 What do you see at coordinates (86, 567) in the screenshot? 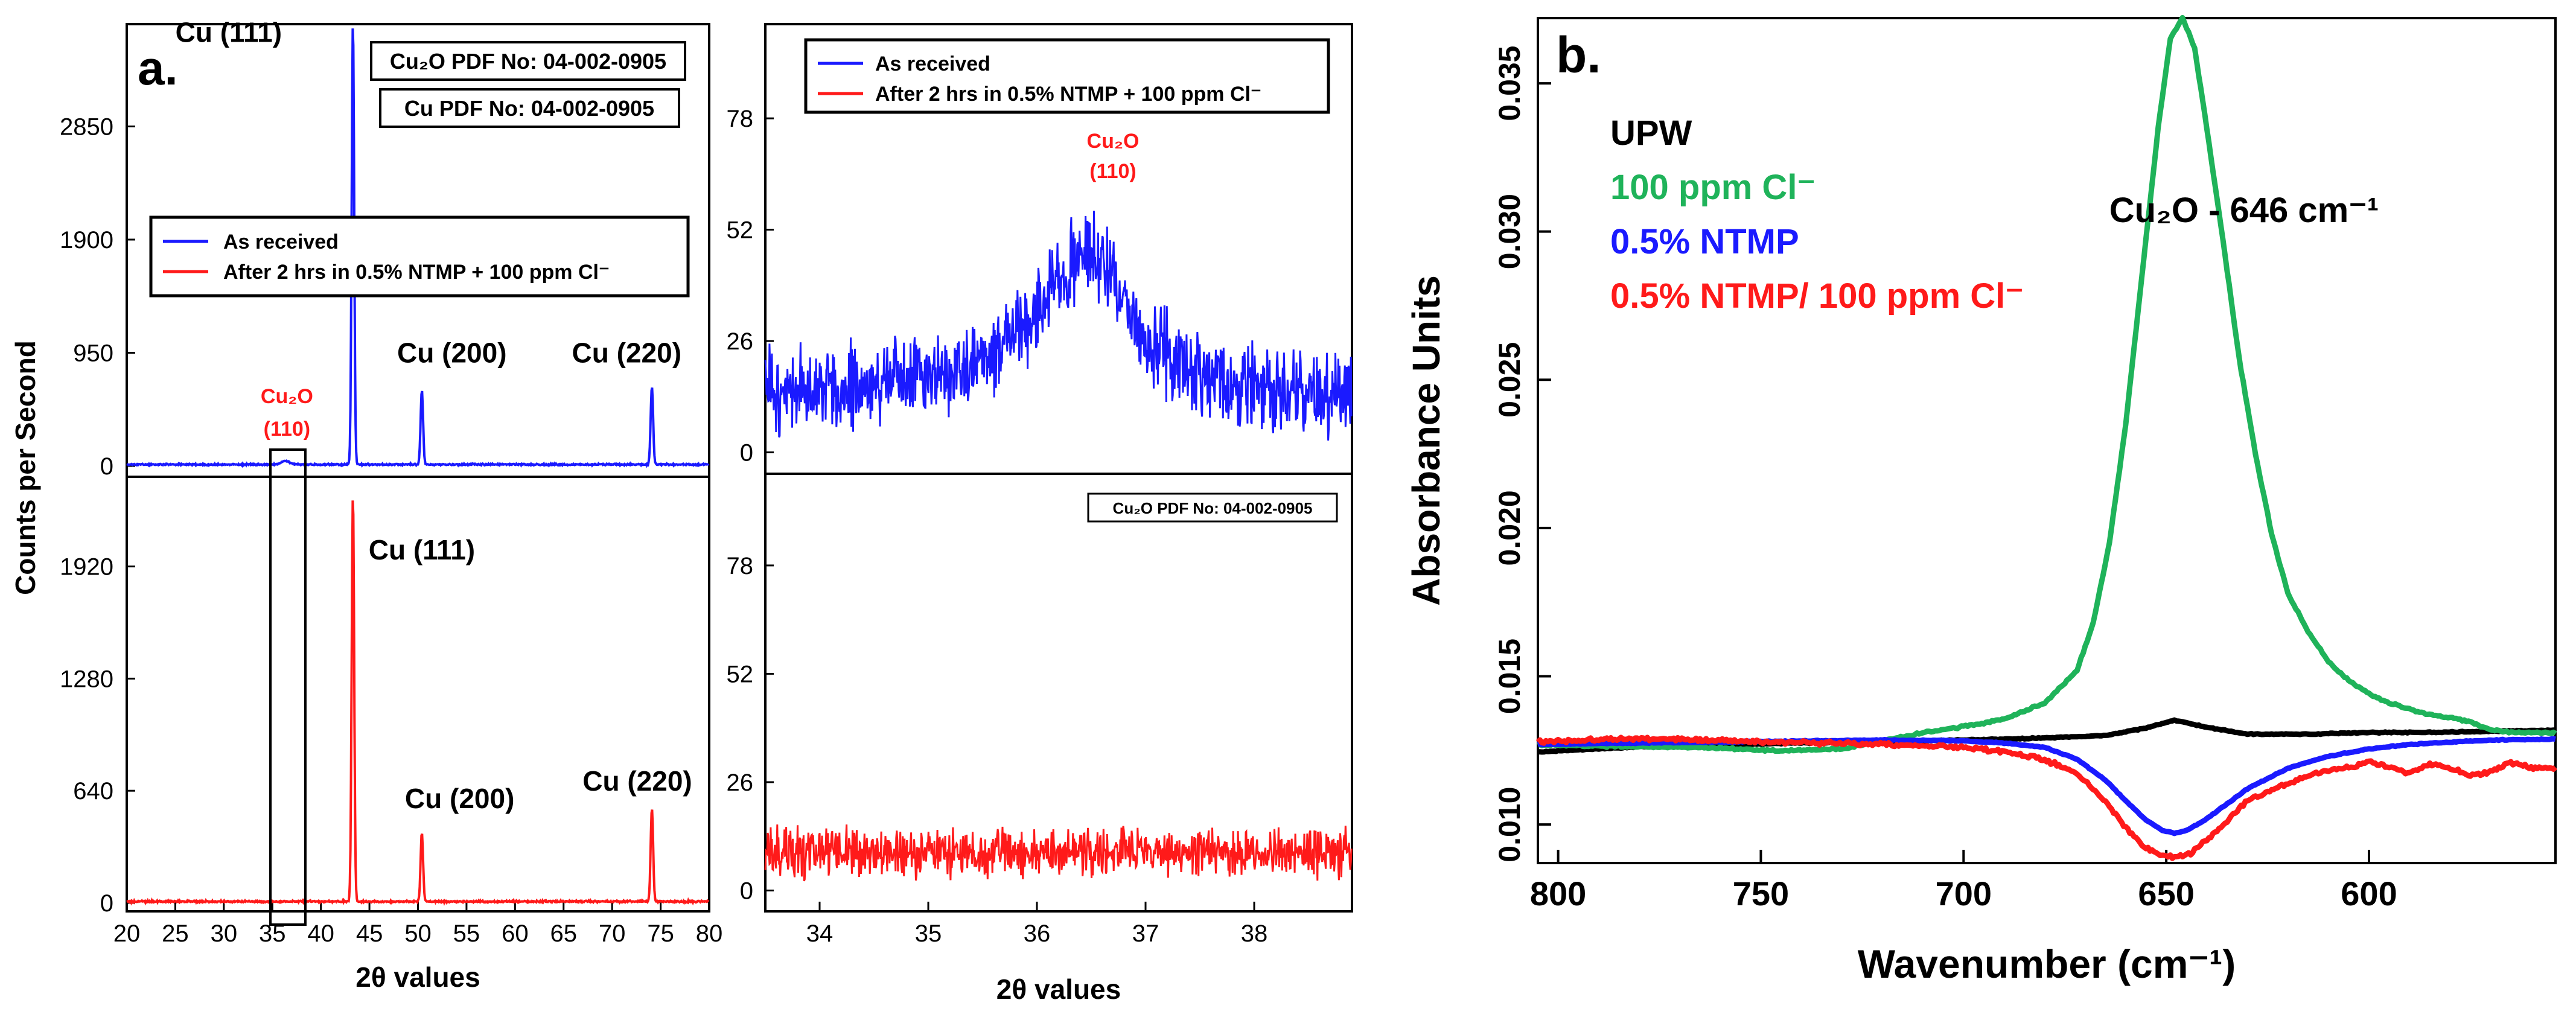
I see `y-tick-label: 1920` at bounding box center [86, 567].